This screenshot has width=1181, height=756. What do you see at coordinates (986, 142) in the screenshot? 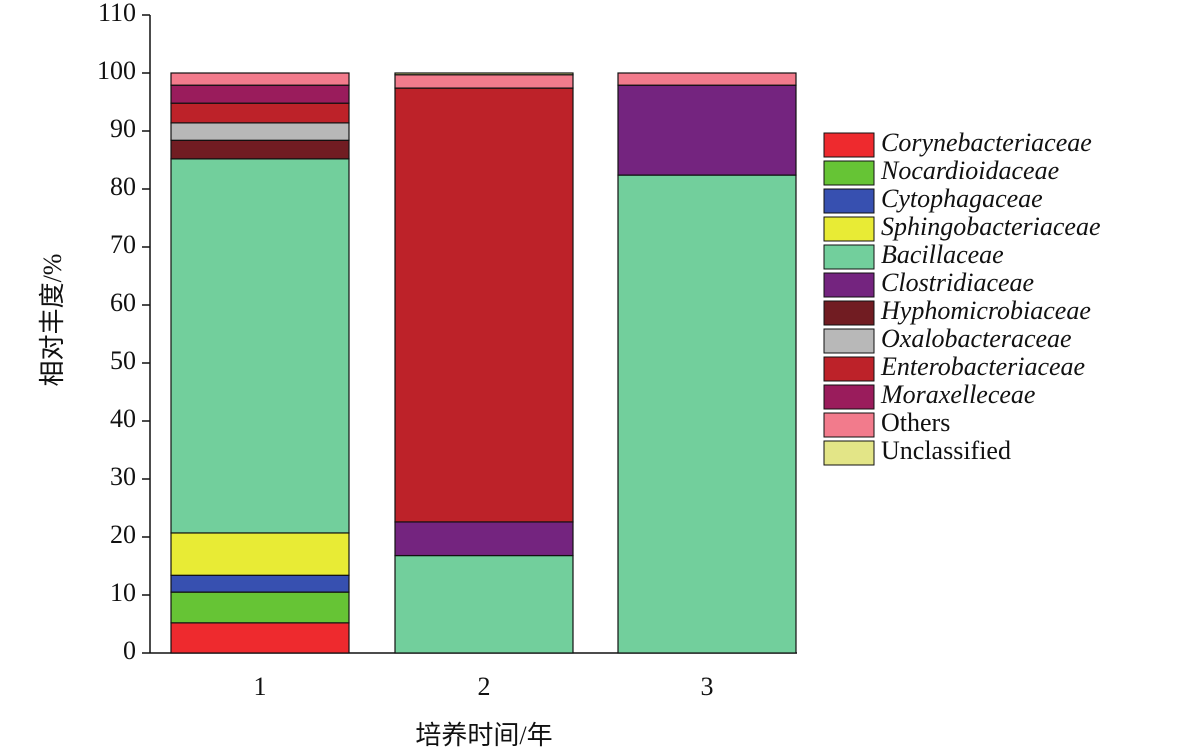
I see `legend-label: Corynebacteriaceae` at bounding box center [986, 142].